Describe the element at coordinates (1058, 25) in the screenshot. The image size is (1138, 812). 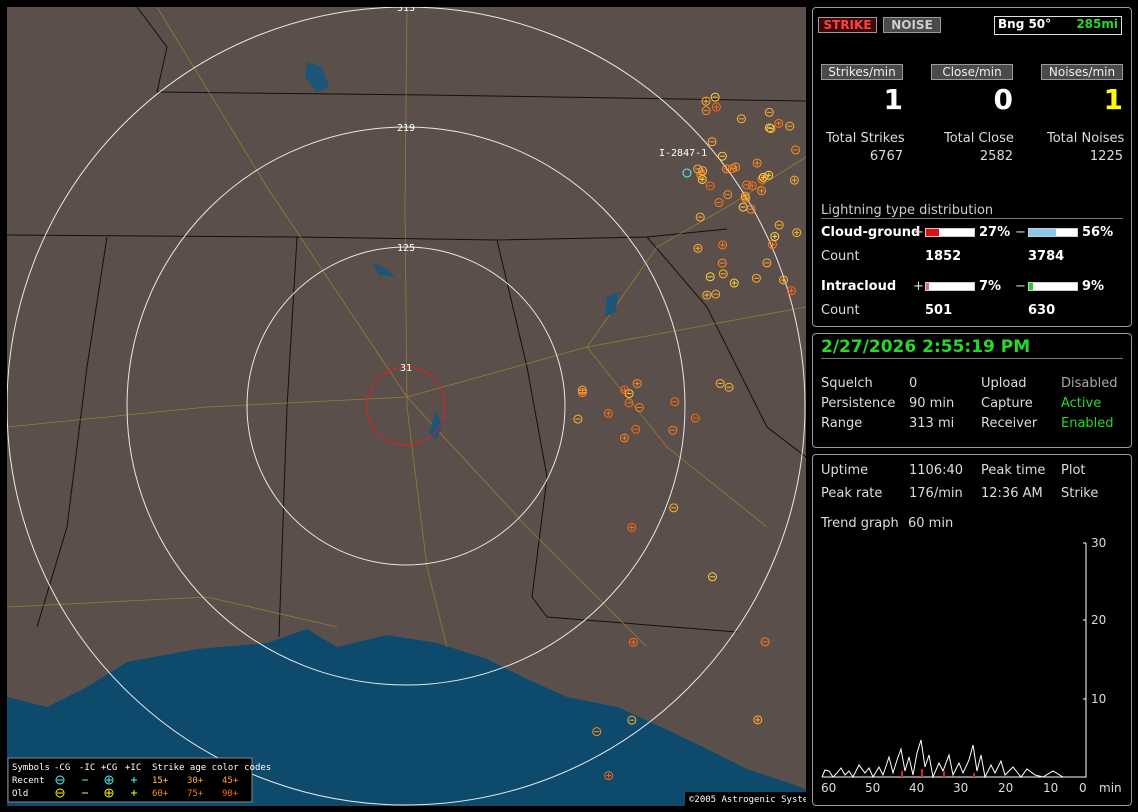
I see `bearing-box` at that location.